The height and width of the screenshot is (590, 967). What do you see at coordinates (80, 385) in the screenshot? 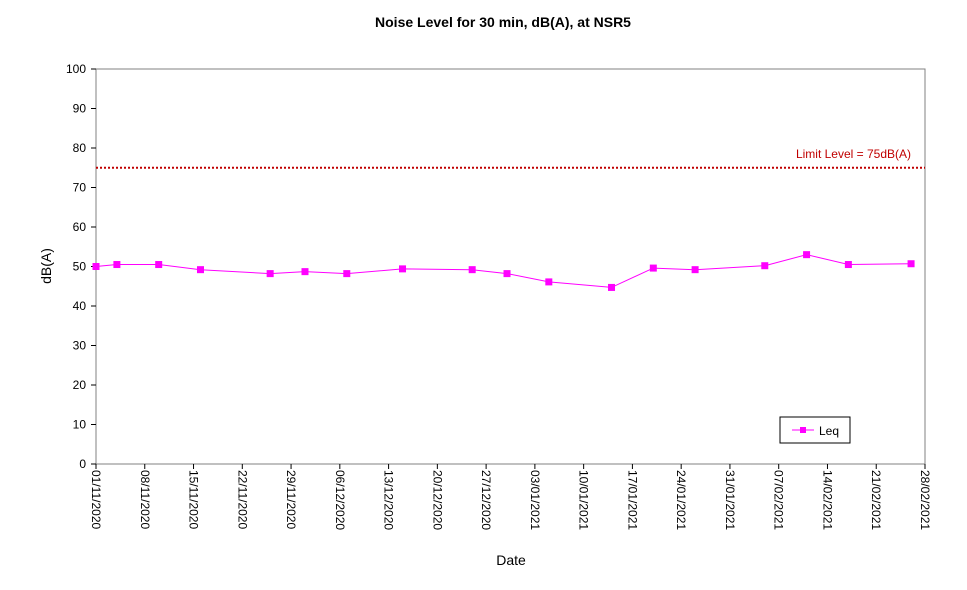
I see `y-tick-label: 20` at bounding box center [80, 385].